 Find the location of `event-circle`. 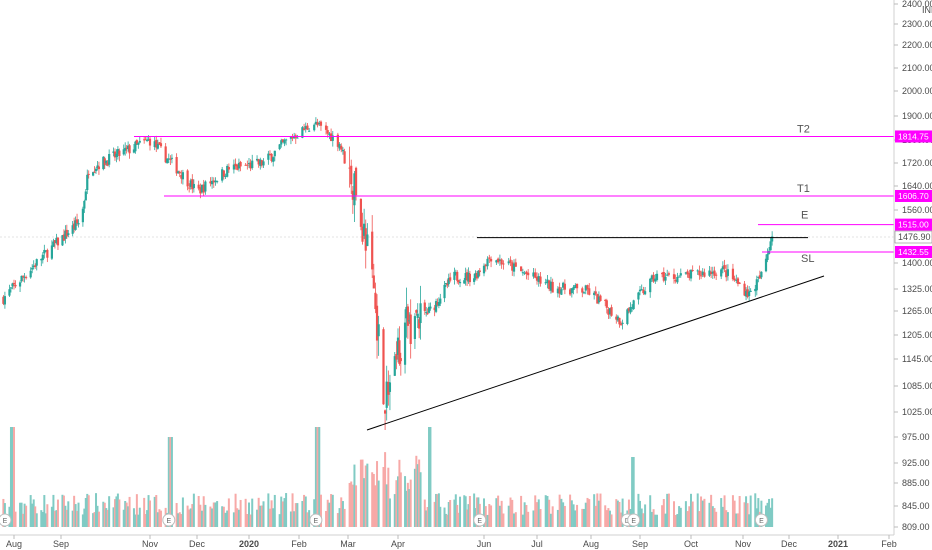

event-circle is located at coordinates (316, 520).